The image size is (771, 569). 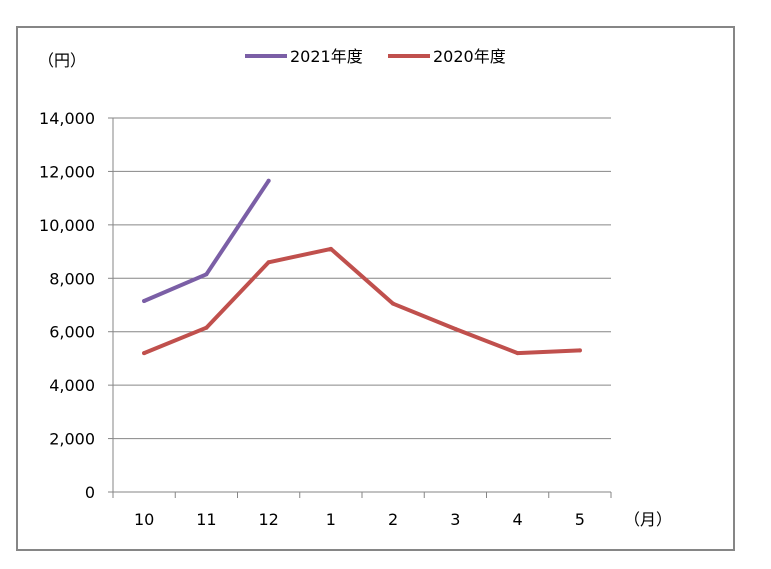 I want to click on y-tick-label: 2,000, so click(x=72, y=439).